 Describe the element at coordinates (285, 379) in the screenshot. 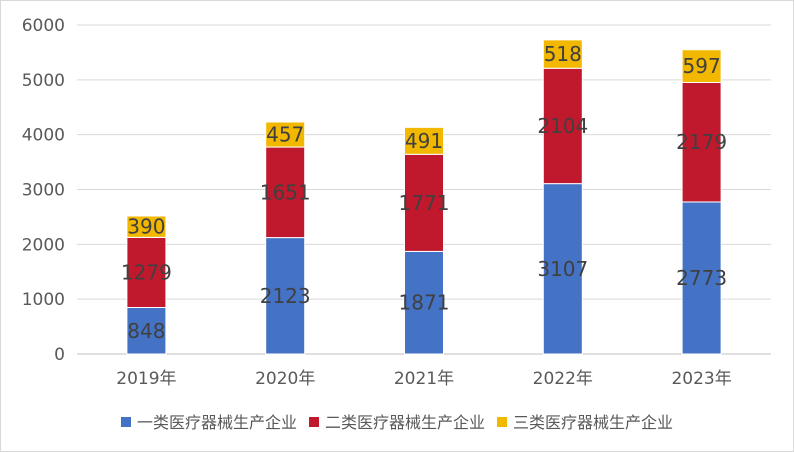

I see `x-tick-label: 2020年` at that location.